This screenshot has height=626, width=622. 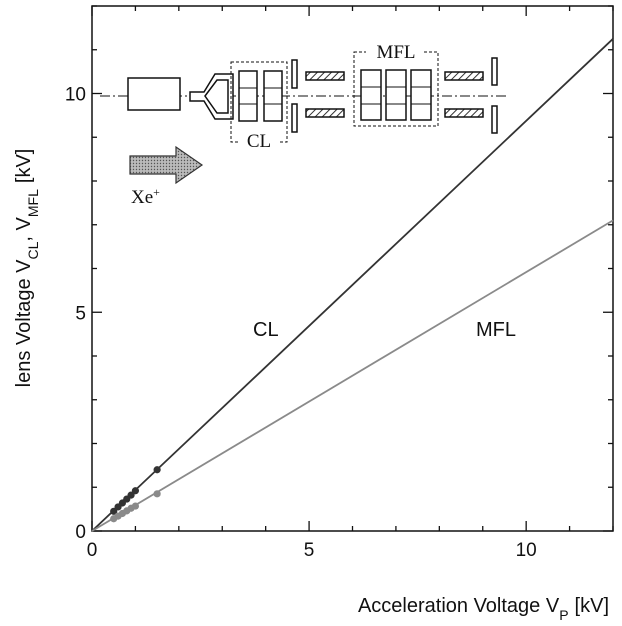 What do you see at coordinates (304, 118) in the screenshot?
I see `lens-schematic-inset` at bounding box center [304, 118].